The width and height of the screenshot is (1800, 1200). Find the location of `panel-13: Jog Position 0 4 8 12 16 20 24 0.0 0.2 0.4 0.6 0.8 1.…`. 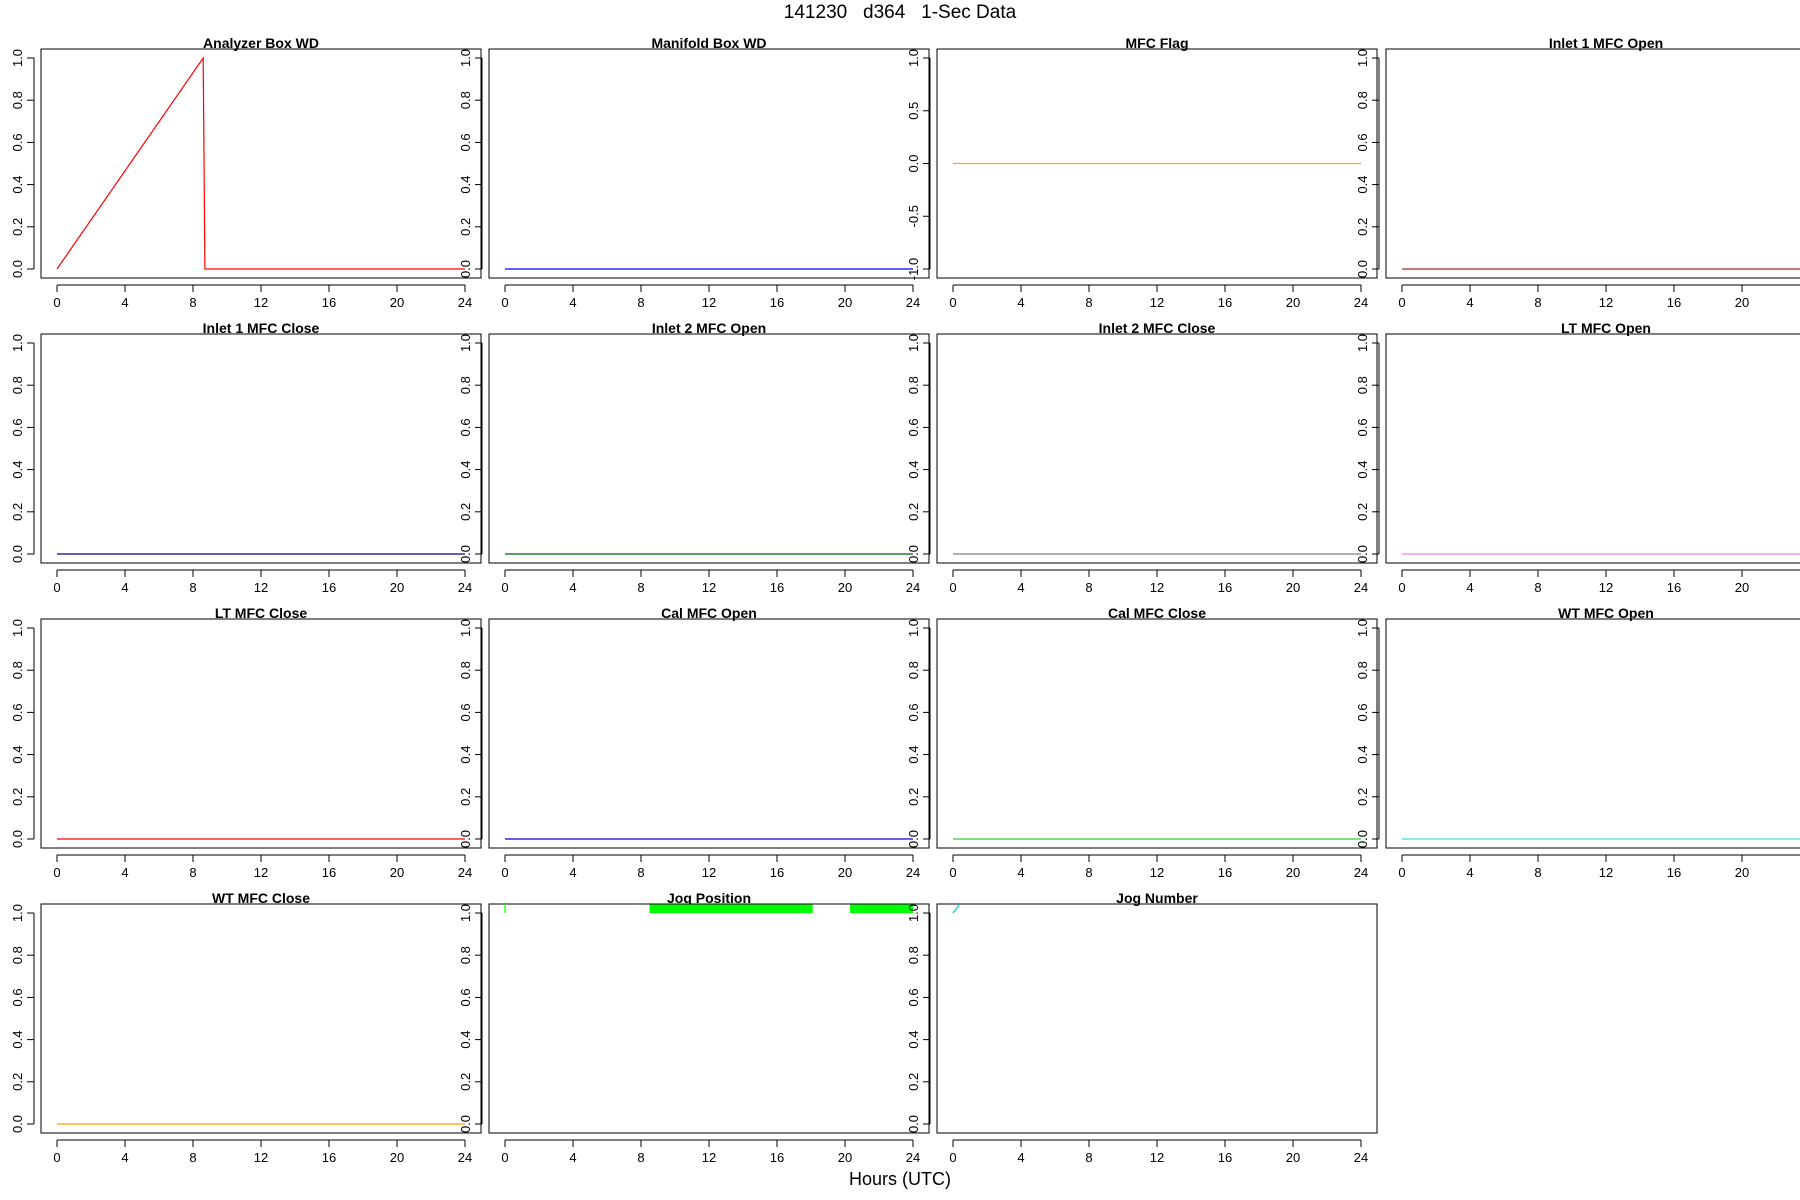

panel-13: Jog Position 0 4 8 12 16 20 24 0.0 0.2 0.4 0.6 0.8 1.… is located at coordinates (694, 1027).